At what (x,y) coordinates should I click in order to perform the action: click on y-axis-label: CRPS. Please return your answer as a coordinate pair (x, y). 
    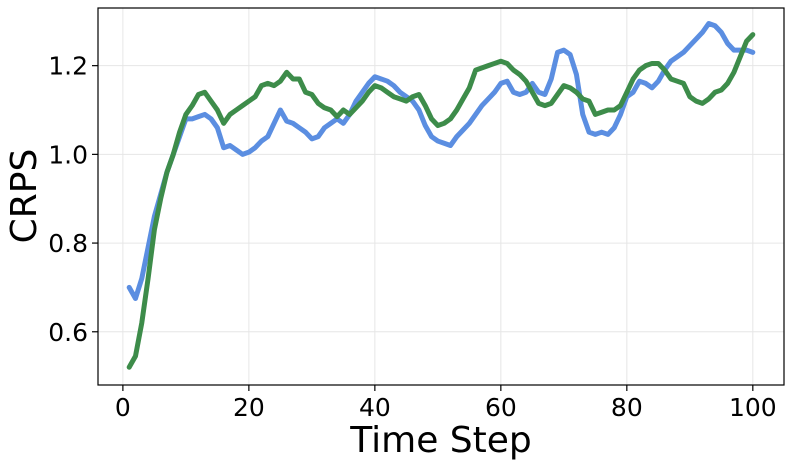
    Looking at the image, I should click on (24, 196).